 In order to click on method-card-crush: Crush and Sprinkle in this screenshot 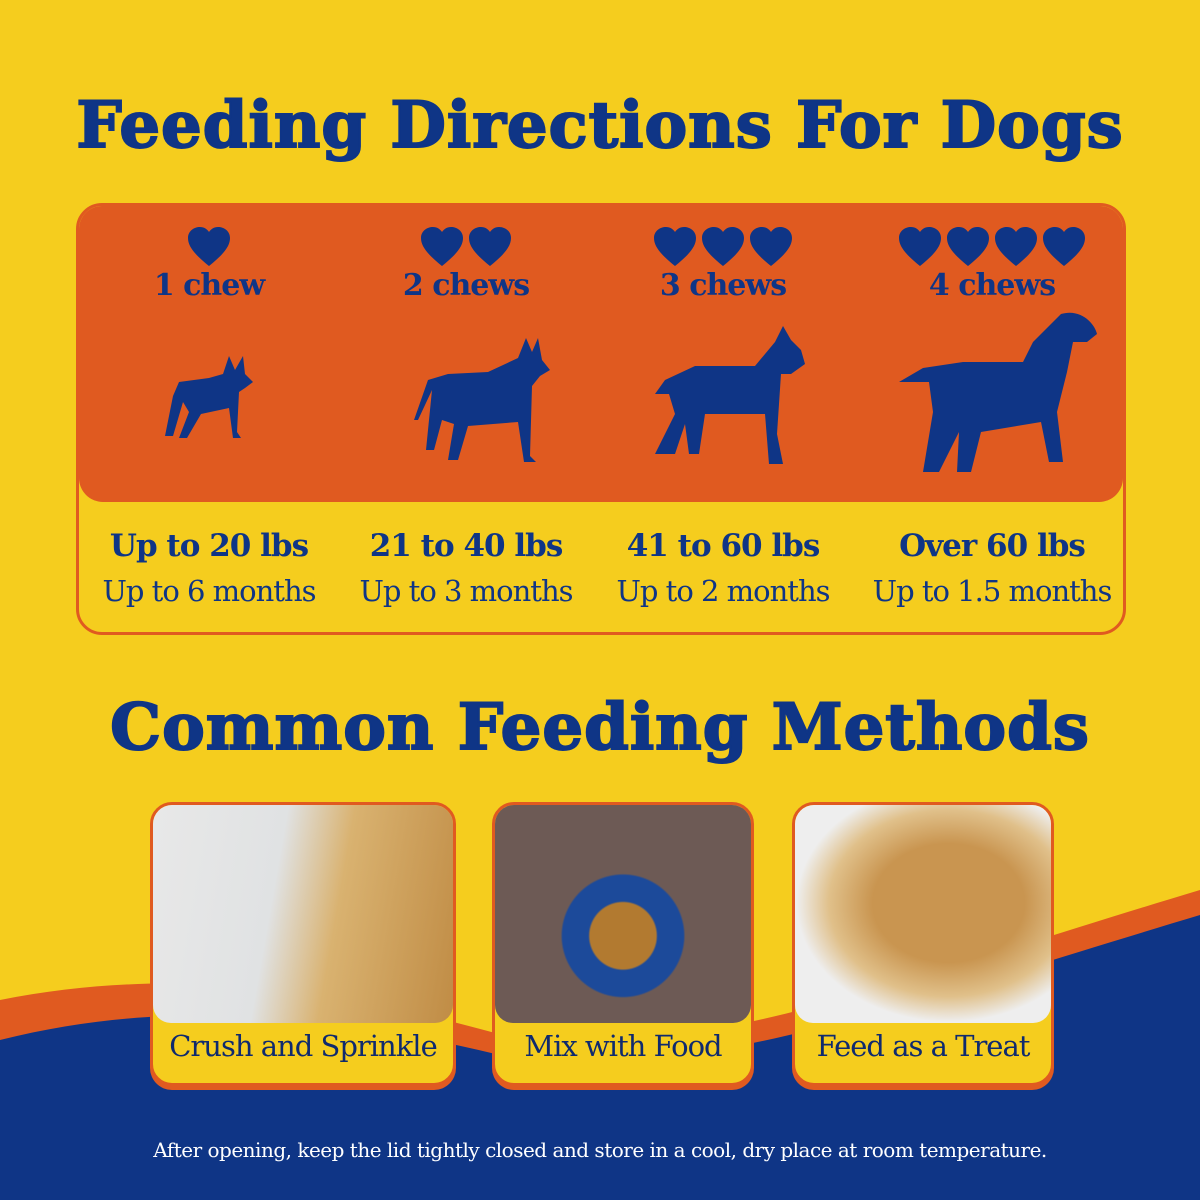, I will do `click(303, 944)`.